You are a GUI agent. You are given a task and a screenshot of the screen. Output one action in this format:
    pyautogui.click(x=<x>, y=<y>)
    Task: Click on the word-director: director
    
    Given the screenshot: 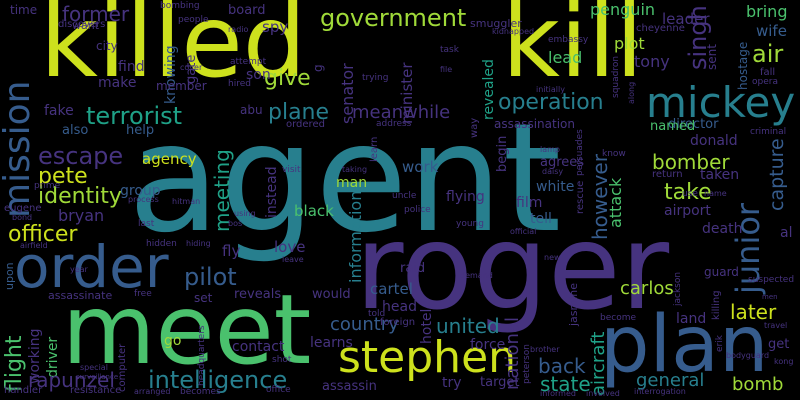 What is the action you would take?
    pyautogui.click(x=693, y=124)
    